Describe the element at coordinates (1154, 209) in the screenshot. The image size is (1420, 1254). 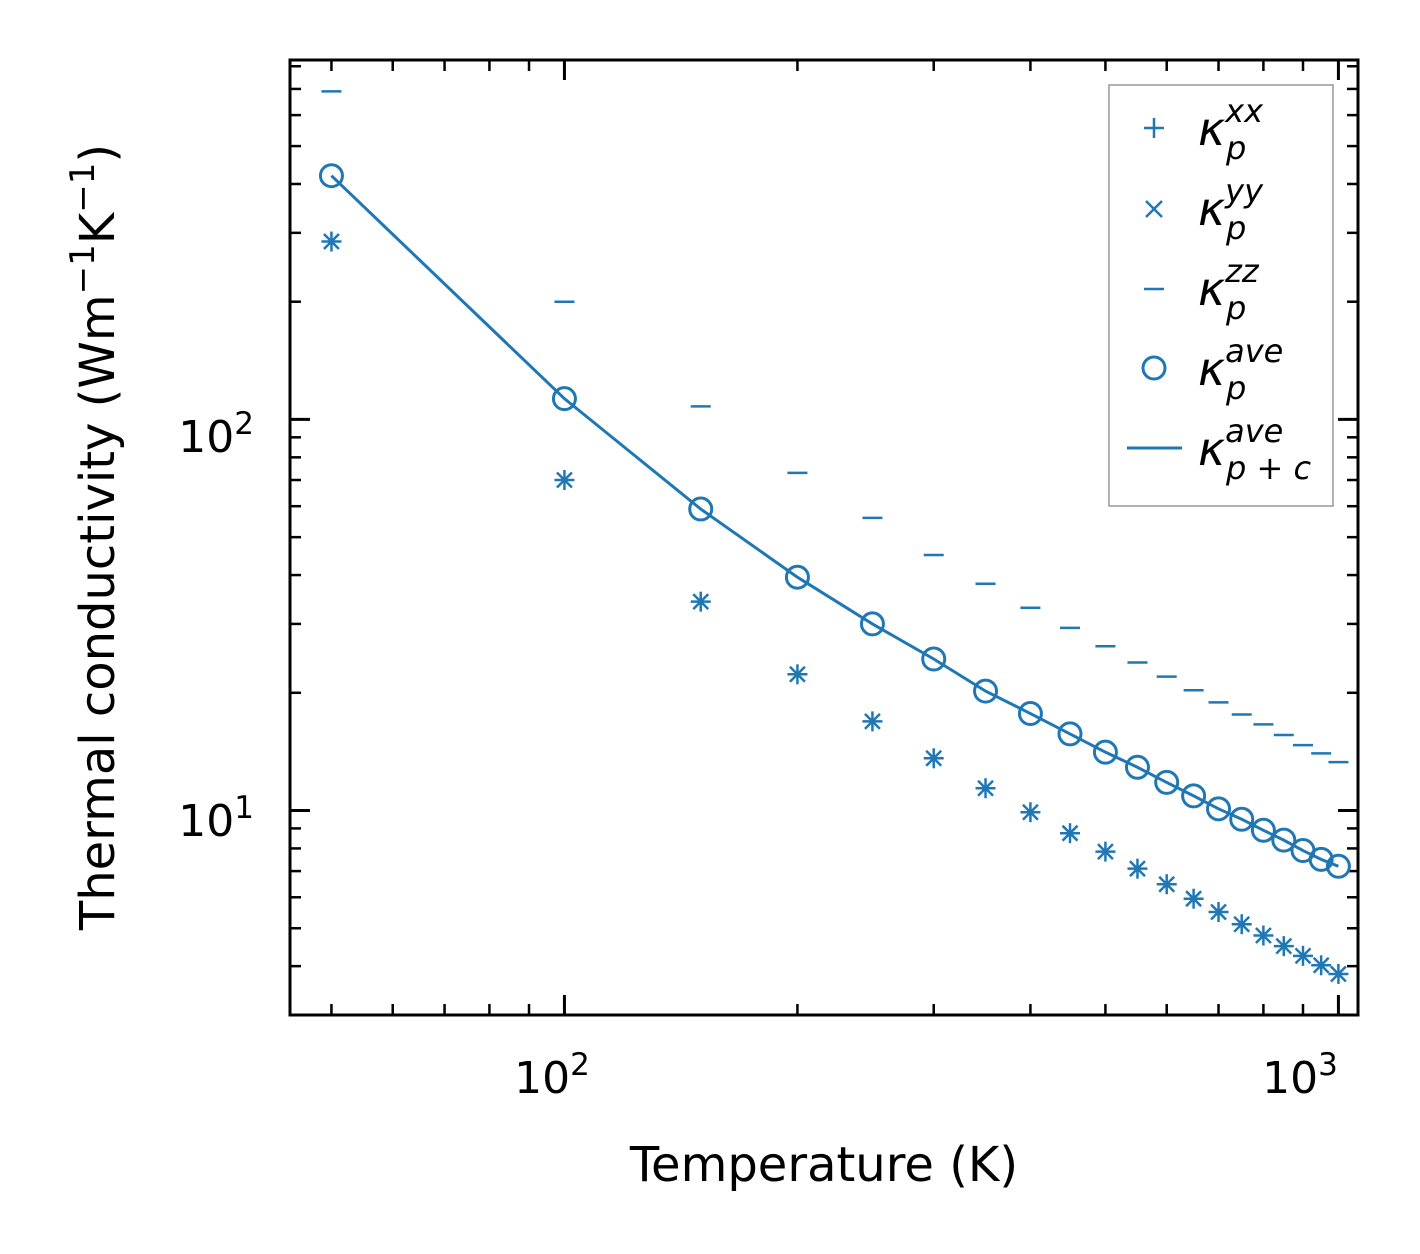
I see `legend-marker-yy-x-icon-b` at that location.